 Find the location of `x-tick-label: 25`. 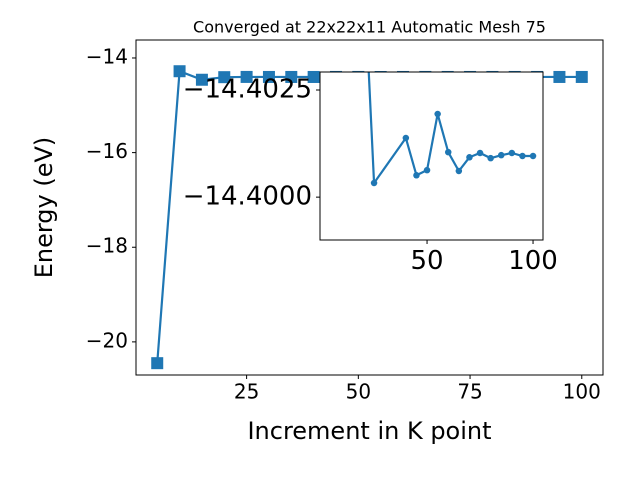

x-tick-label: 25 is located at coordinates (246, 392).